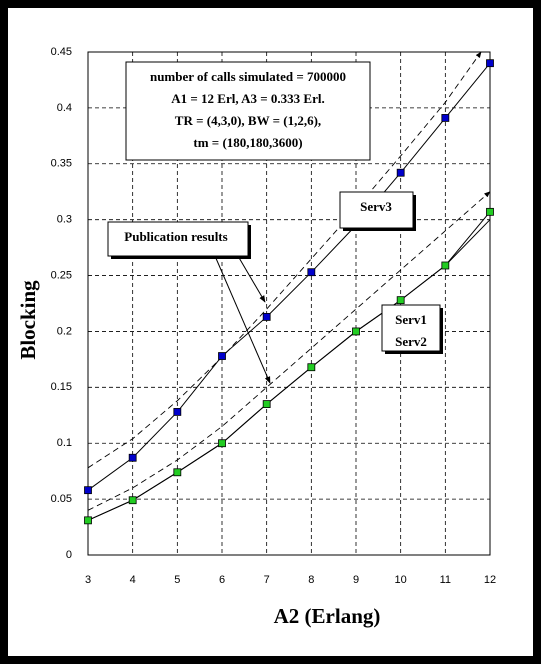 The width and height of the screenshot is (541, 664). What do you see at coordinates (248, 120) in the screenshot?
I see `annotation-text: TR = (4,3,0), BW = (1,2,6),` at bounding box center [248, 120].